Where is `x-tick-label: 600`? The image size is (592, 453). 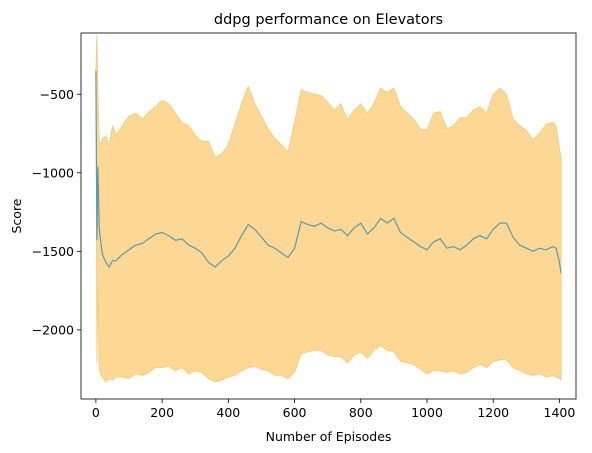 x-tick-label: 600 is located at coordinates (295, 412).